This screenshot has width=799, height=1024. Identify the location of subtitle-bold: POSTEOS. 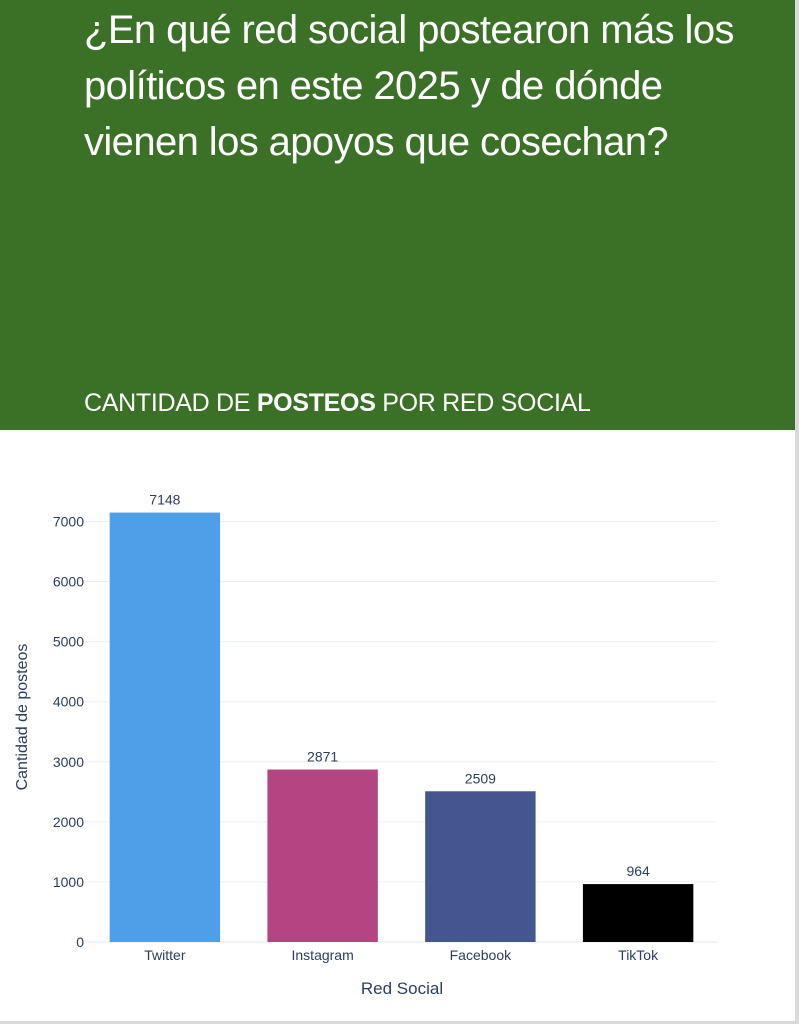
(316, 403).